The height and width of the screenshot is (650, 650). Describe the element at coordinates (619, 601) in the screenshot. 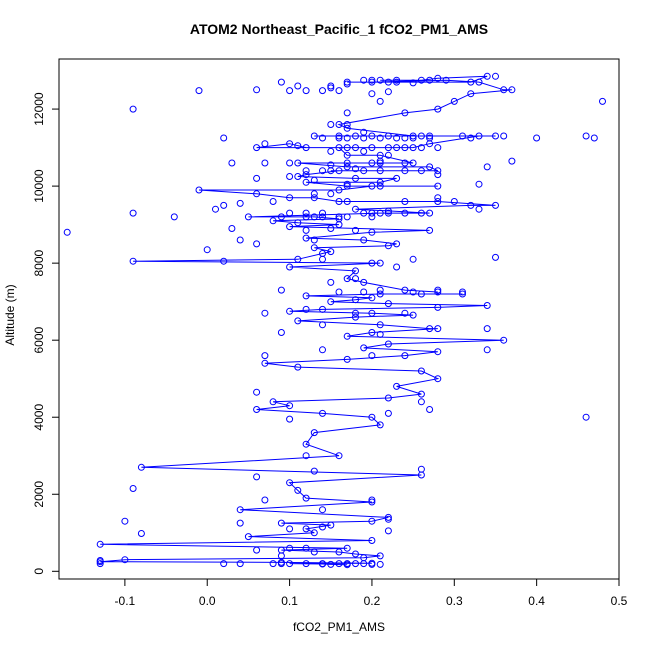

I see `x-tick-label: 0.5` at that location.